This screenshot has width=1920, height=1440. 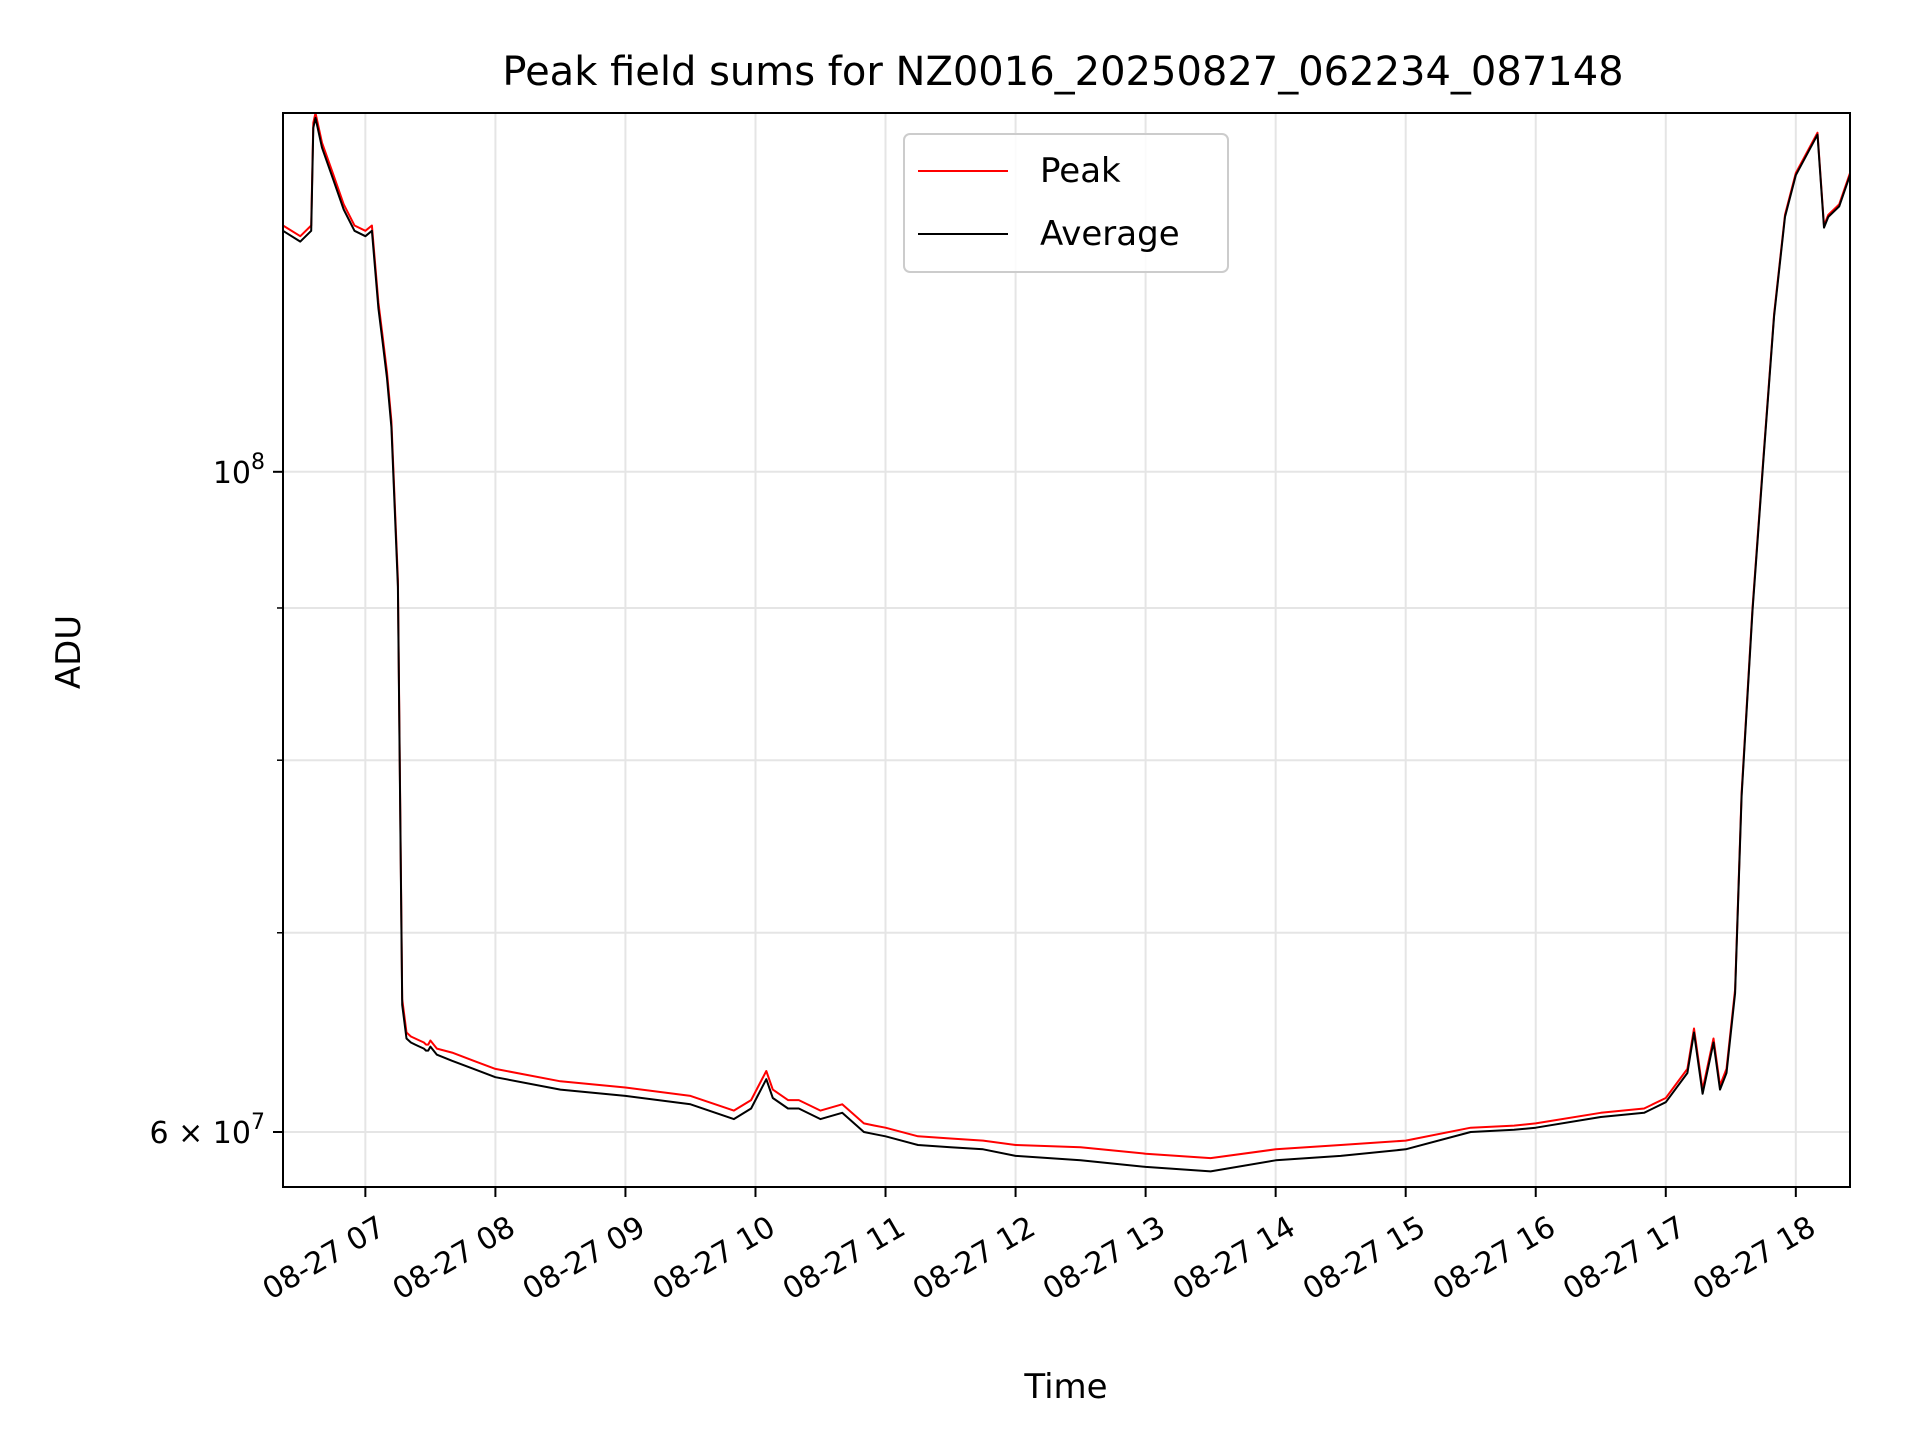 I want to click on legend-box, so click(x=1066, y=203).